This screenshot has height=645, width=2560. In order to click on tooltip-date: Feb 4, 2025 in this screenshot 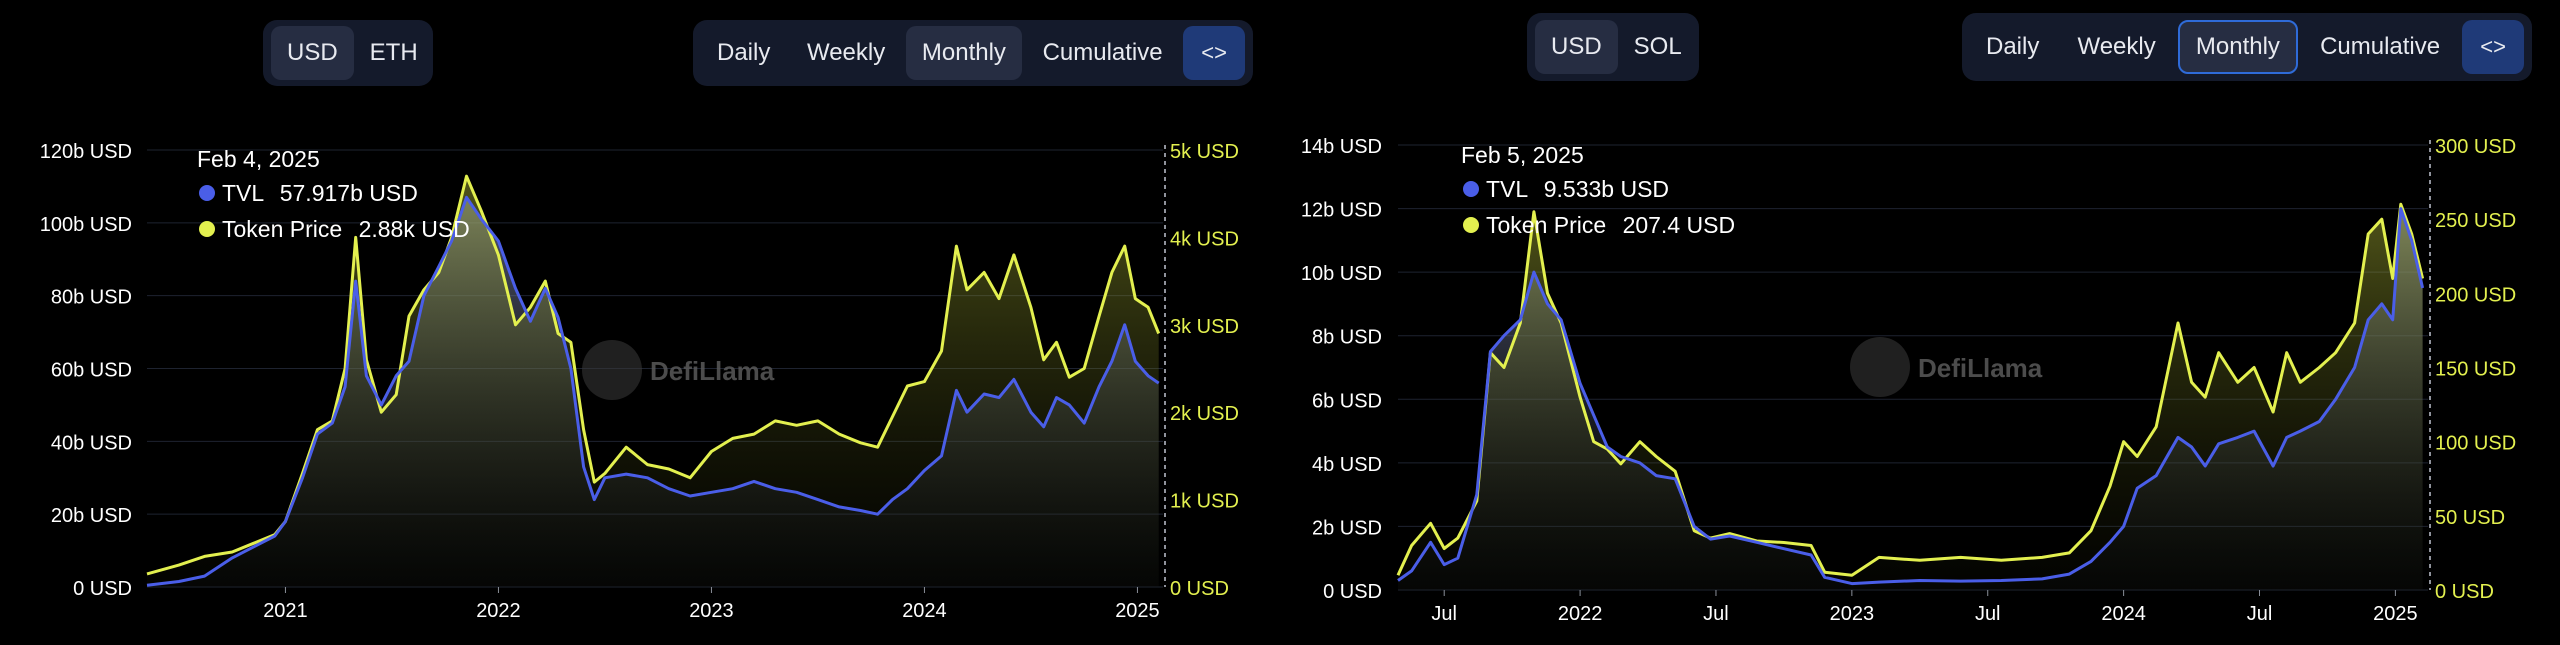, I will do `click(258, 159)`.